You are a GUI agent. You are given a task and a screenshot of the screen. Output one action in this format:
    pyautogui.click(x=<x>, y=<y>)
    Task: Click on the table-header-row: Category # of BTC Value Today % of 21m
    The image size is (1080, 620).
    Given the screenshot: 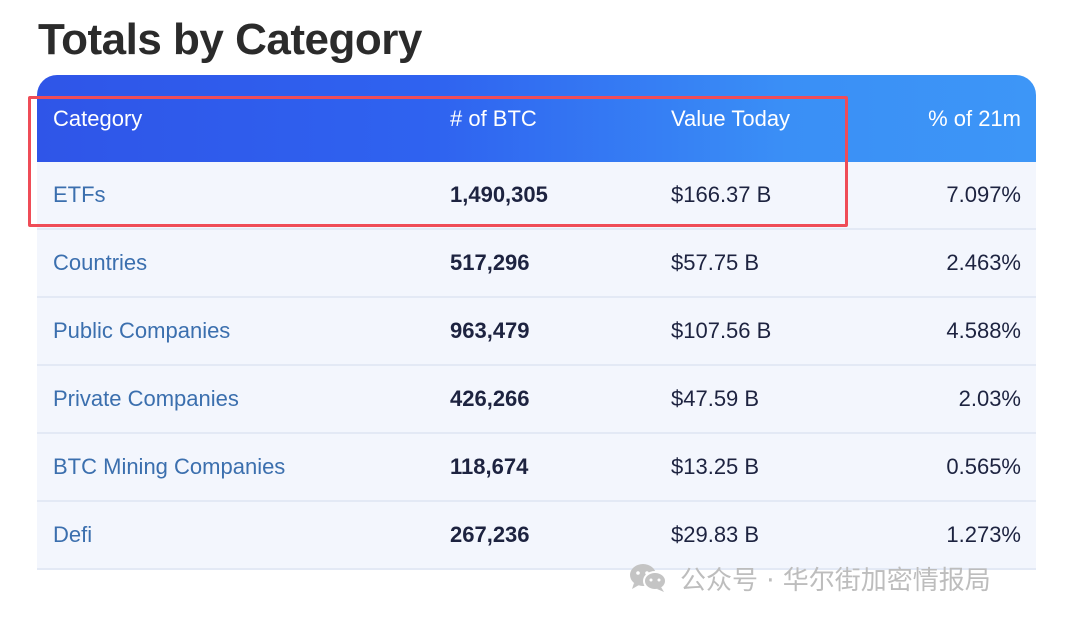 What is the action you would take?
    pyautogui.click(x=536, y=118)
    